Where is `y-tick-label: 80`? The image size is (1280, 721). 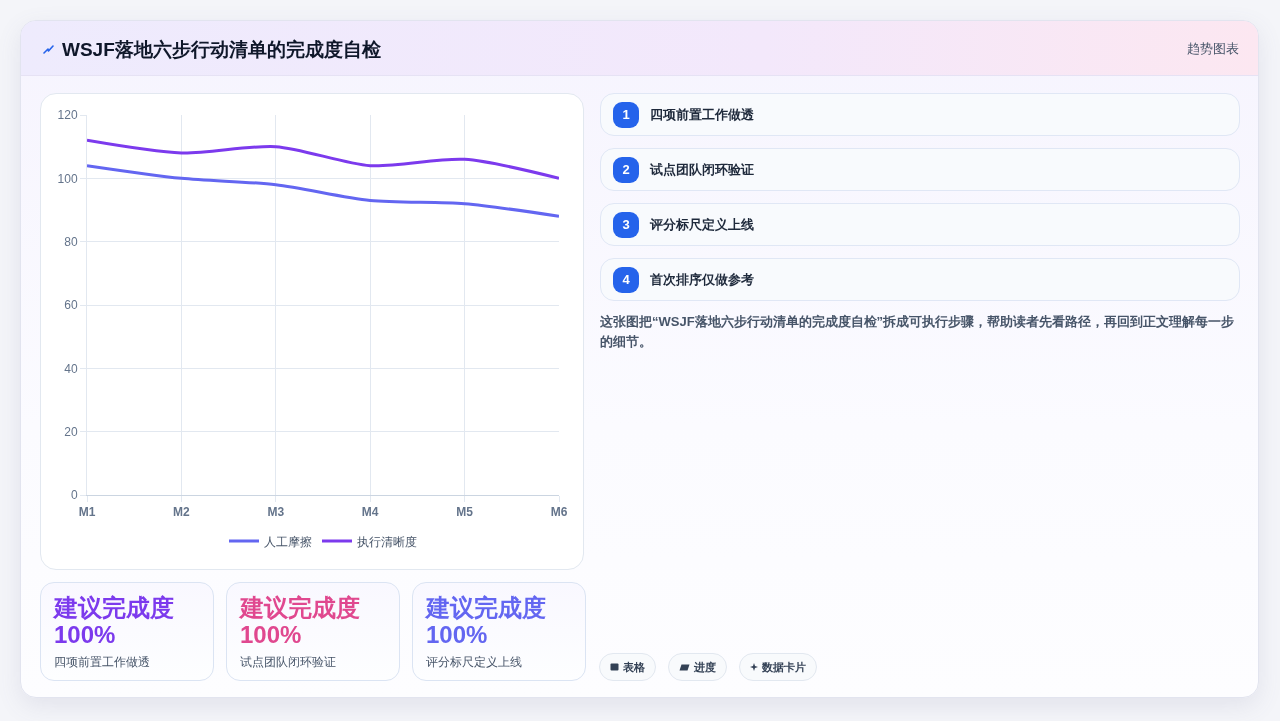
y-tick-label: 80 is located at coordinates (71, 241).